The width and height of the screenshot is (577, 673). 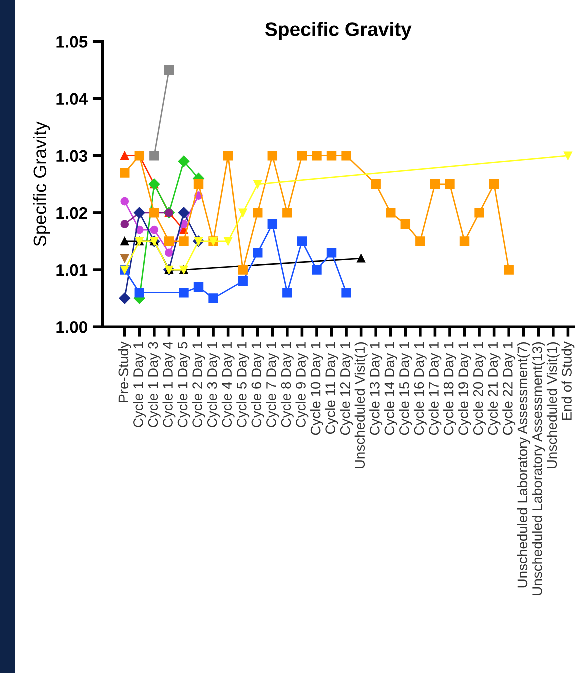 What do you see at coordinates (41, 184) in the screenshot?
I see `y-axis-title: Specific Gravity` at bounding box center [41, 184].